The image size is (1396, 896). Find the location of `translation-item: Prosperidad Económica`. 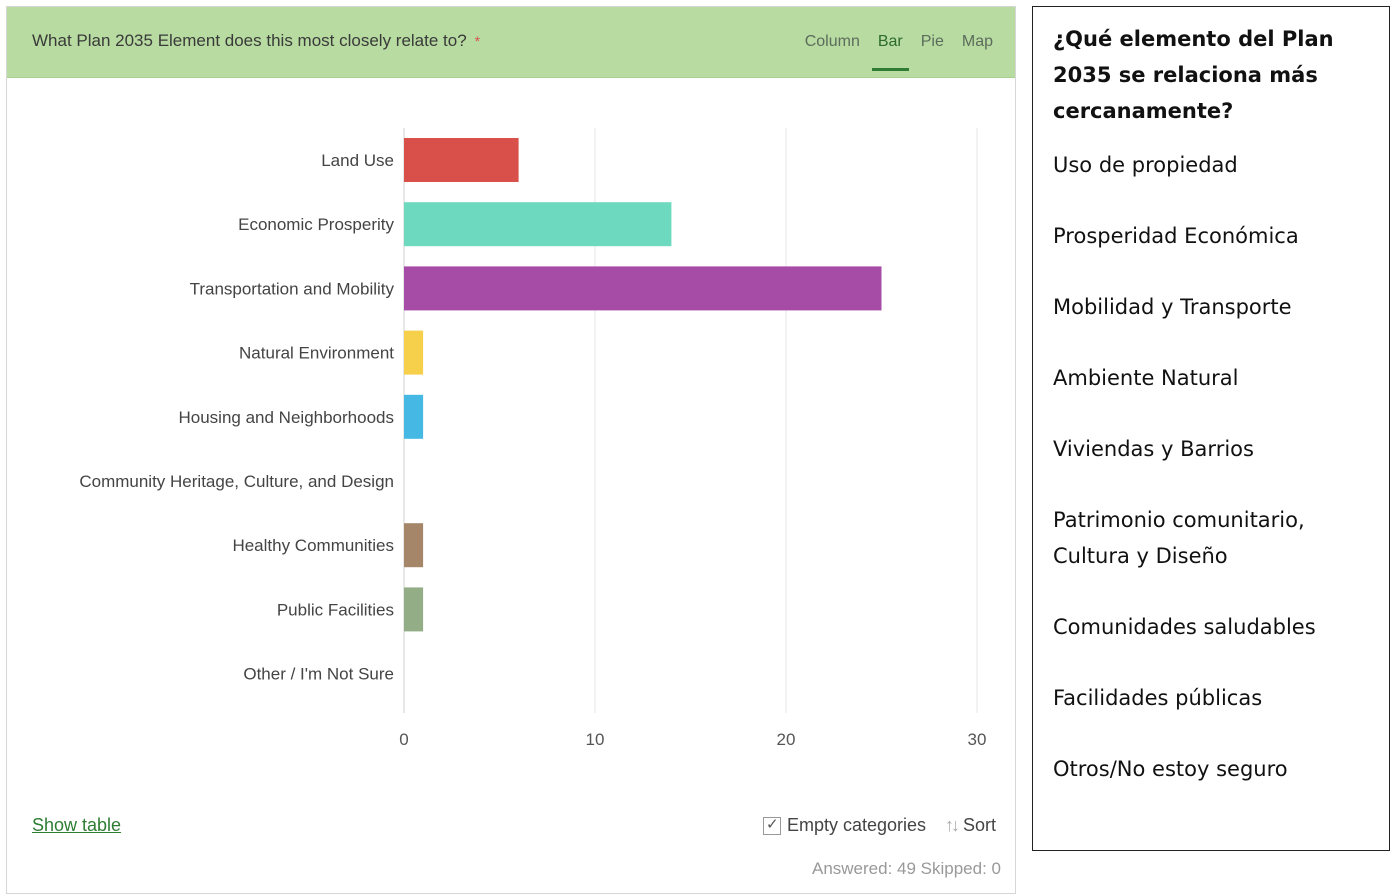

translation-item: Prosperidad Económica is located at coordinates (1176, 236).